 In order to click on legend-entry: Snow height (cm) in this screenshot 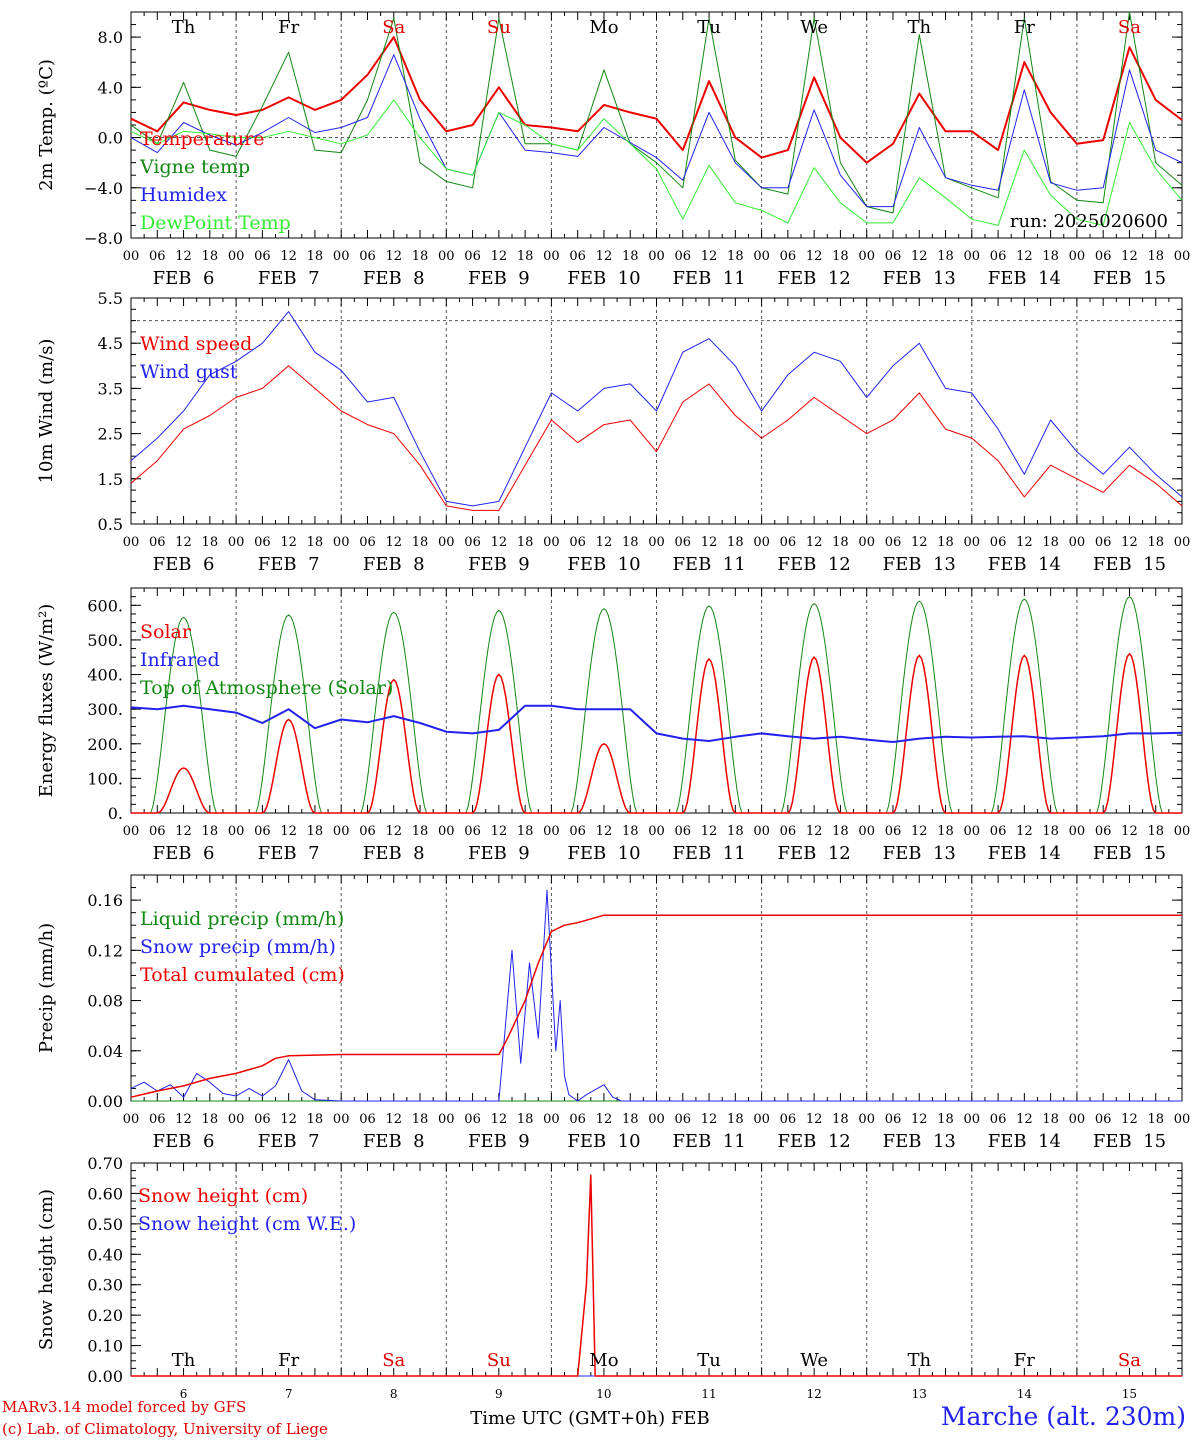, I will do `click(223, 1196)`.